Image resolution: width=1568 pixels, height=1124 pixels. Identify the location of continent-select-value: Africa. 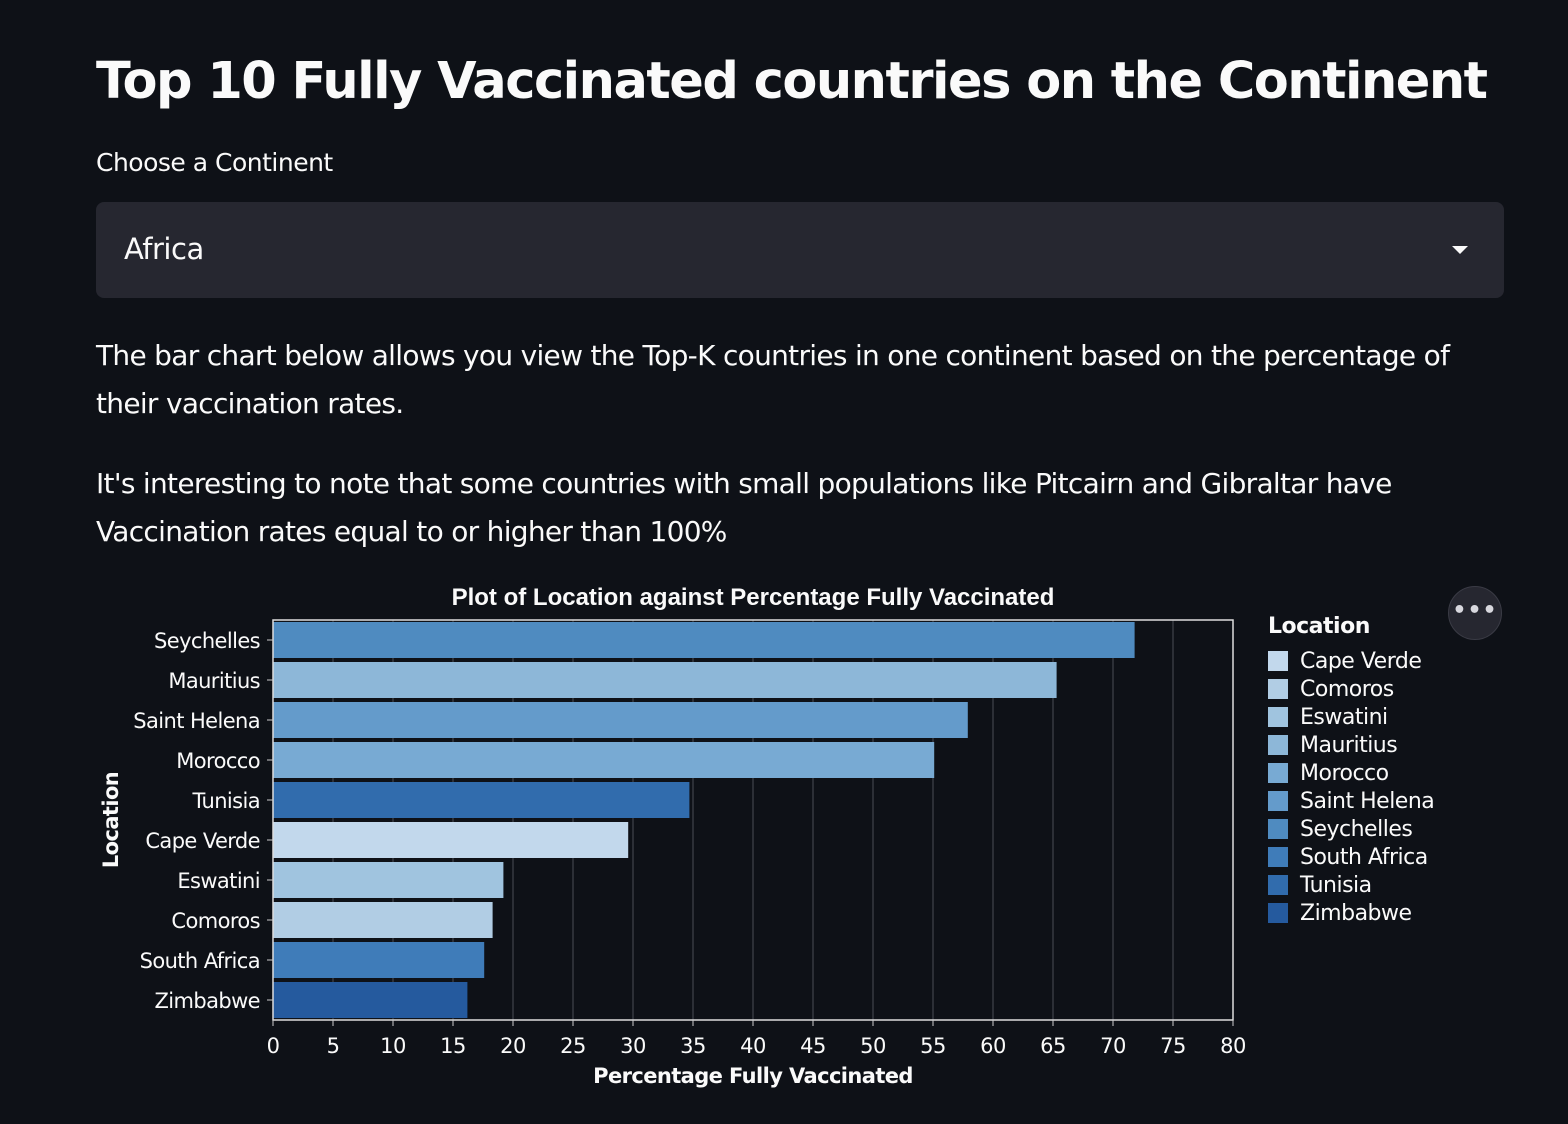
(164, 249).